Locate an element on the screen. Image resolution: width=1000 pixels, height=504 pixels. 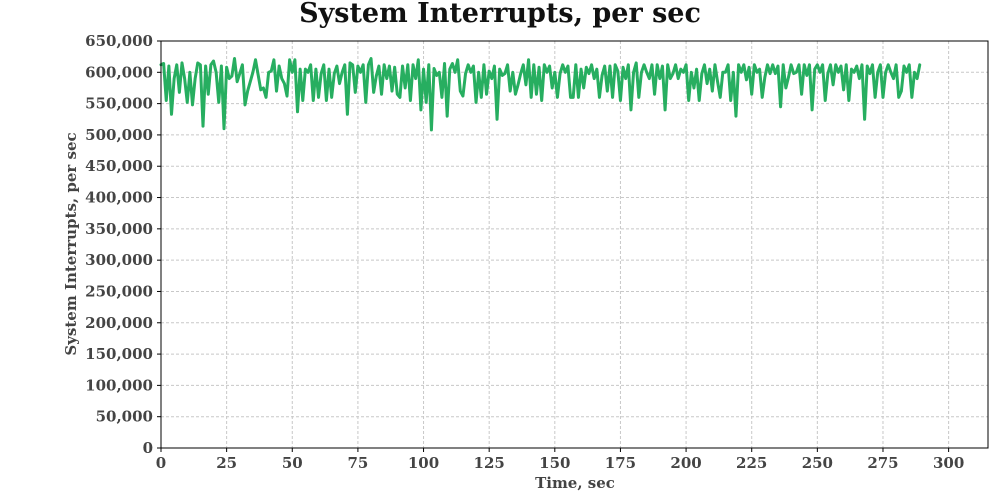
x-tick-label: 175 is located at coordinates (620, 463).